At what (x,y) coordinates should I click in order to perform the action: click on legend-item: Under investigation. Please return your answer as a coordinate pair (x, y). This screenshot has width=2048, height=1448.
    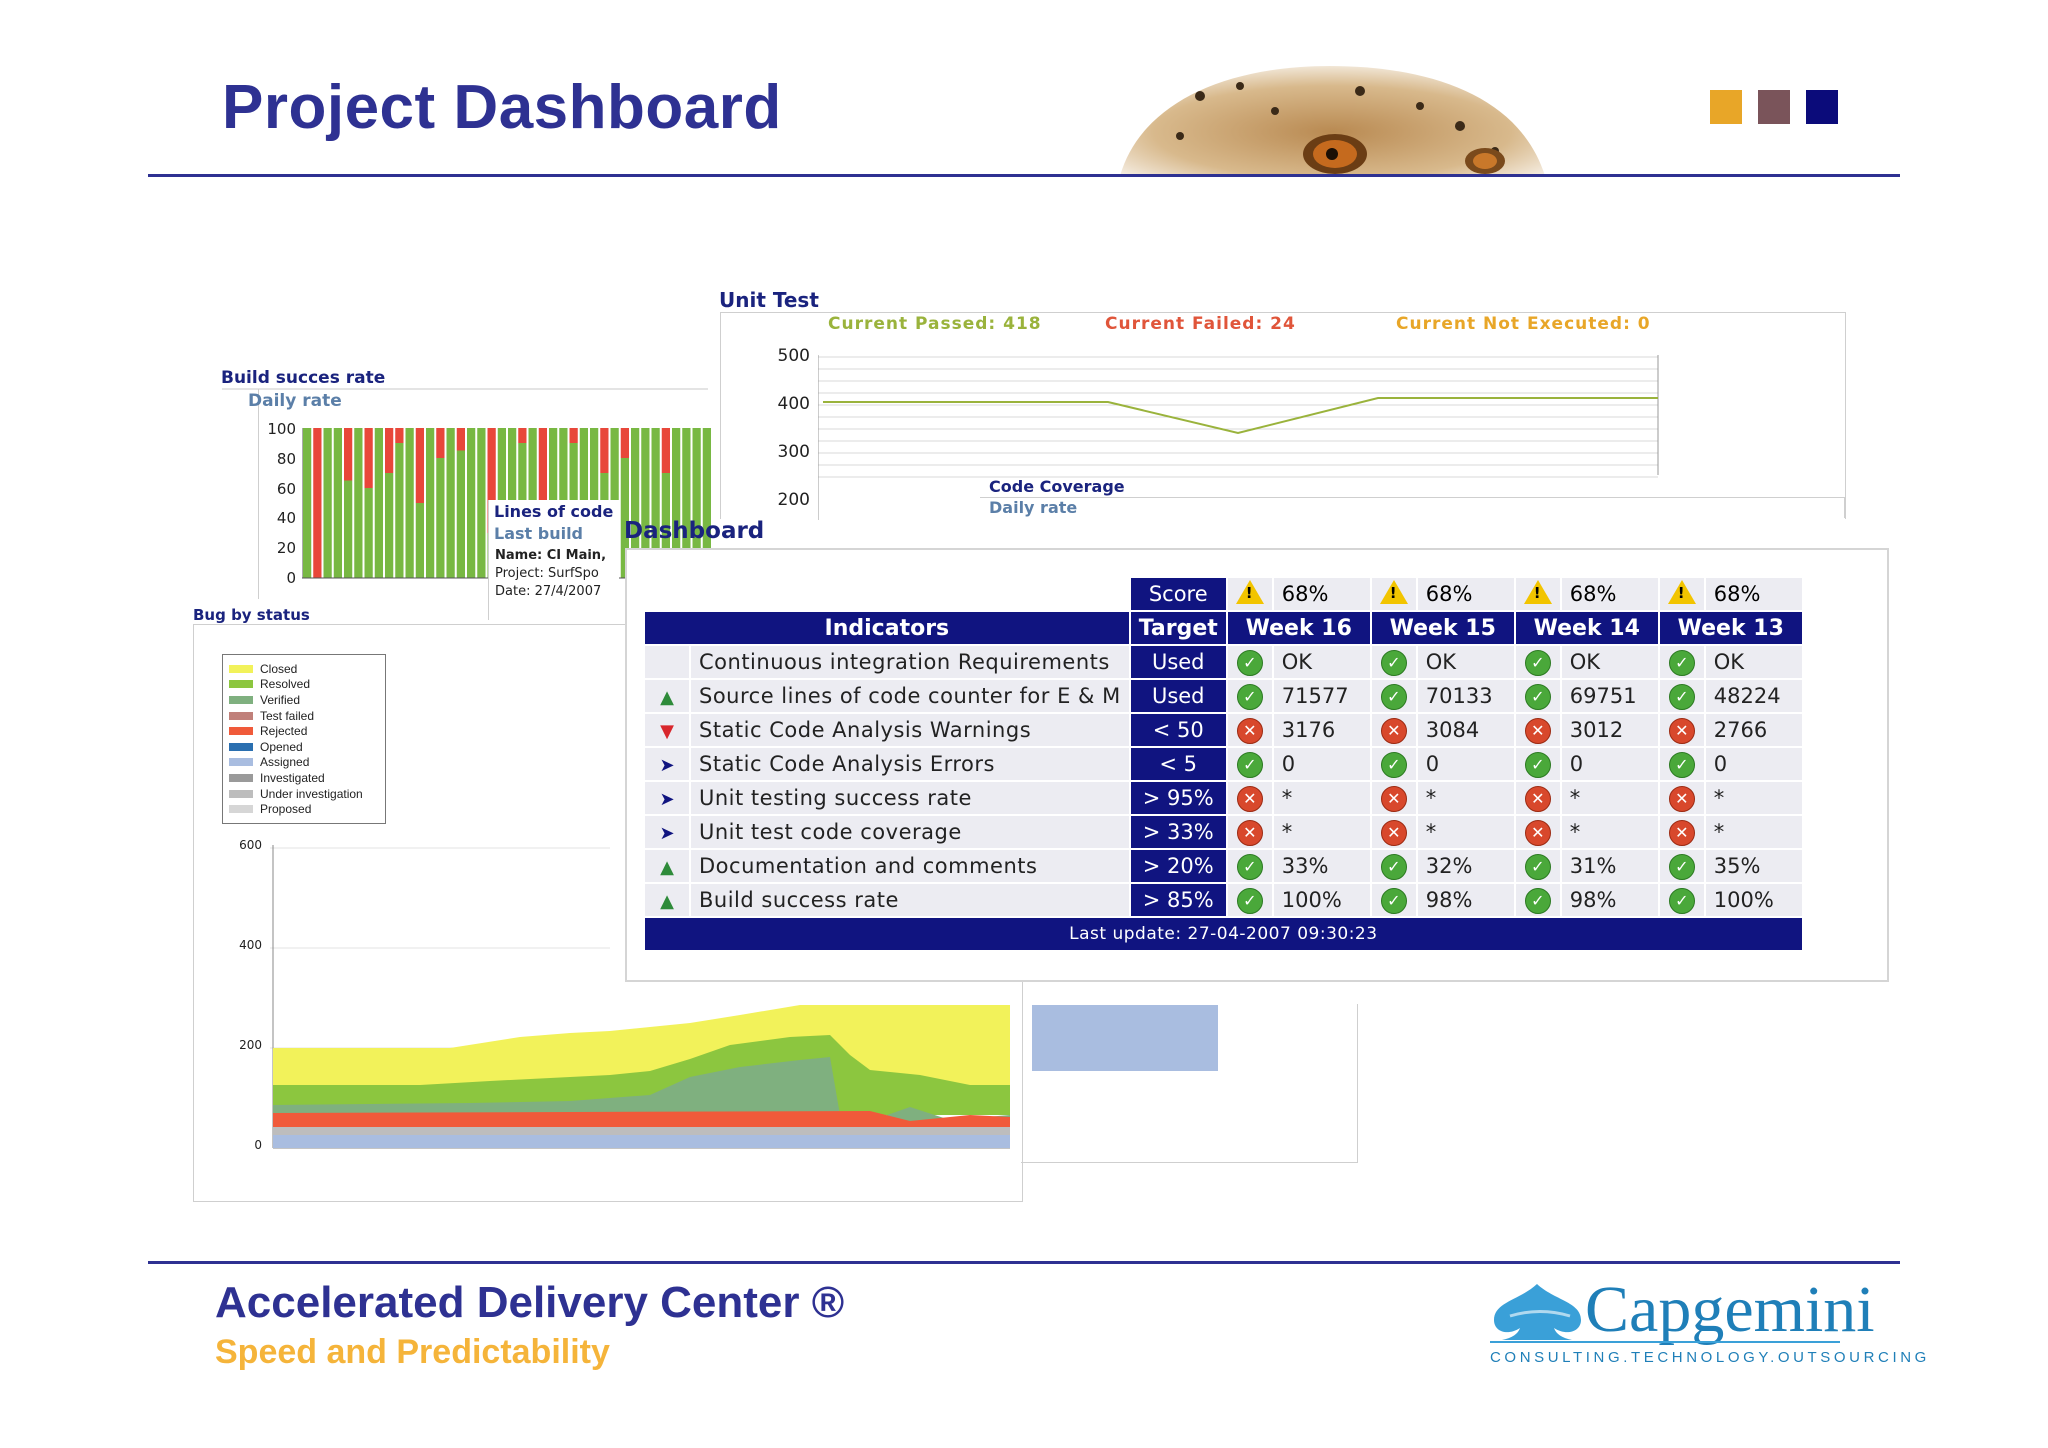
    Looking at the image, I should click on (296, 794).